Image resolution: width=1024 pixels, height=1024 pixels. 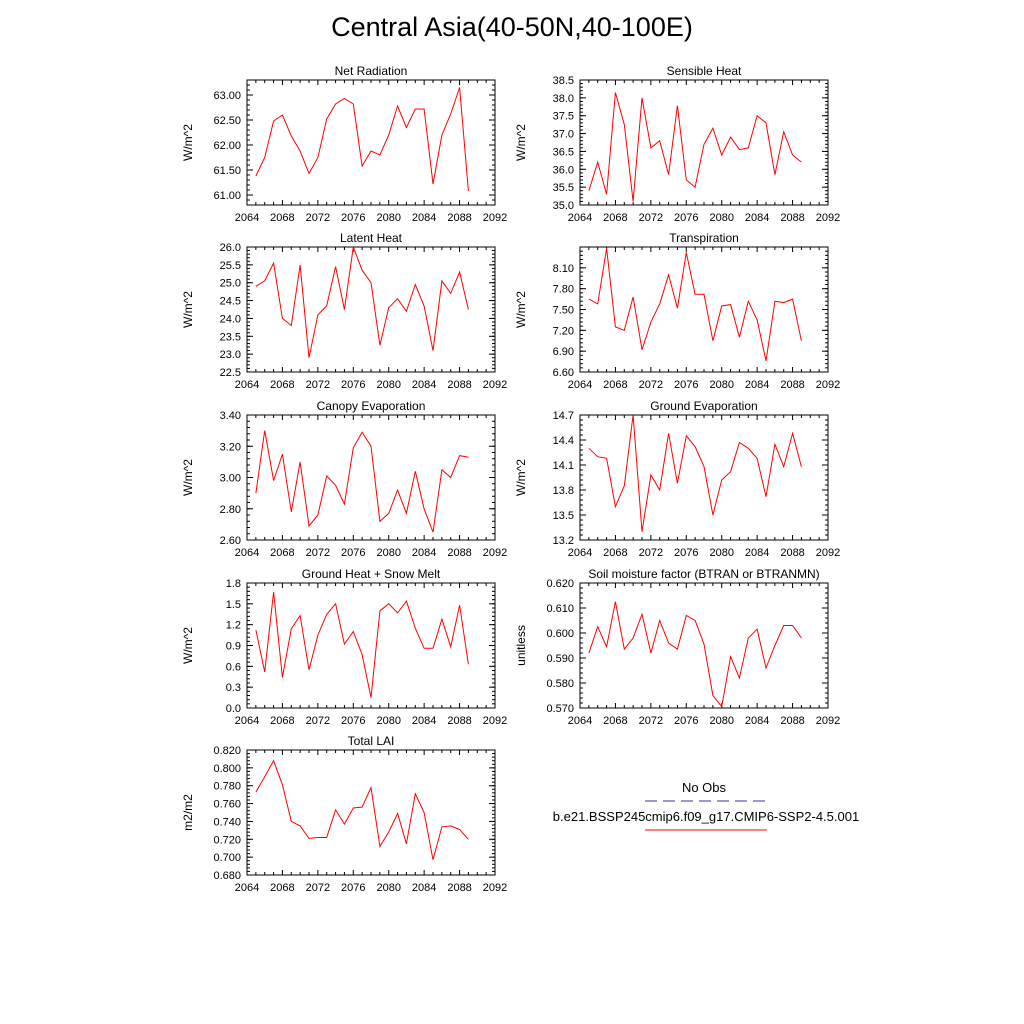 What do you see at coordinates (227, 96) in the screenshot?
I see `y-tick-label: 63.00` at bounding box center [227, 96].